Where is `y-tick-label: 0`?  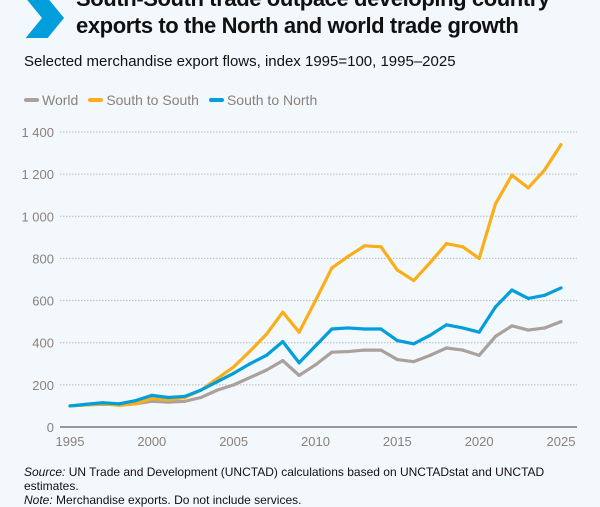
y-tick-label: 0 is located at coordinates (50, 427).